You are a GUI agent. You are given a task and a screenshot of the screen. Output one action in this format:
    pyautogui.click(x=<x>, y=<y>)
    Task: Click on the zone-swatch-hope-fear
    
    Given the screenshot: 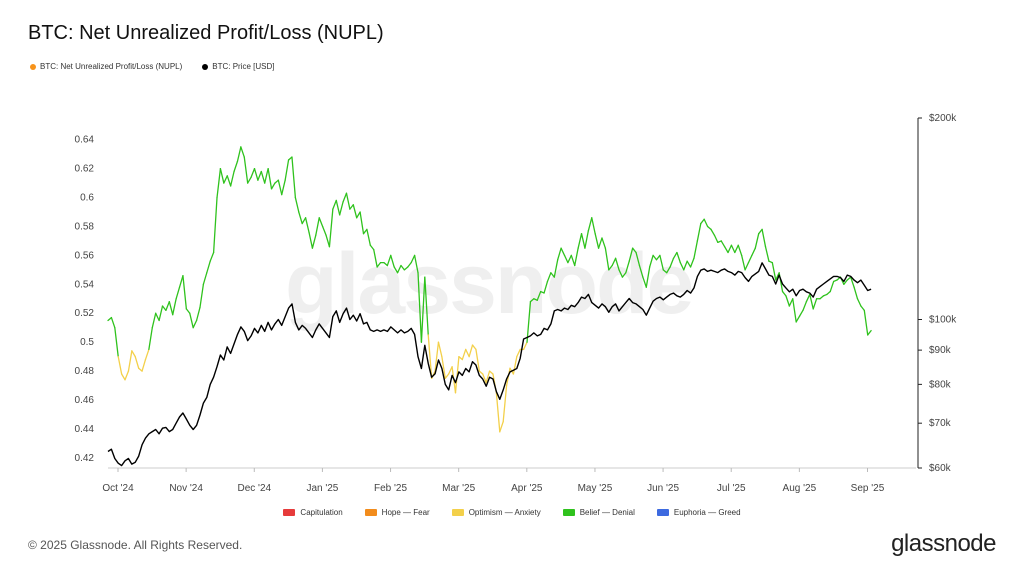 What is the action you would take?
    pyautogui.click(x=370, y=512)
    